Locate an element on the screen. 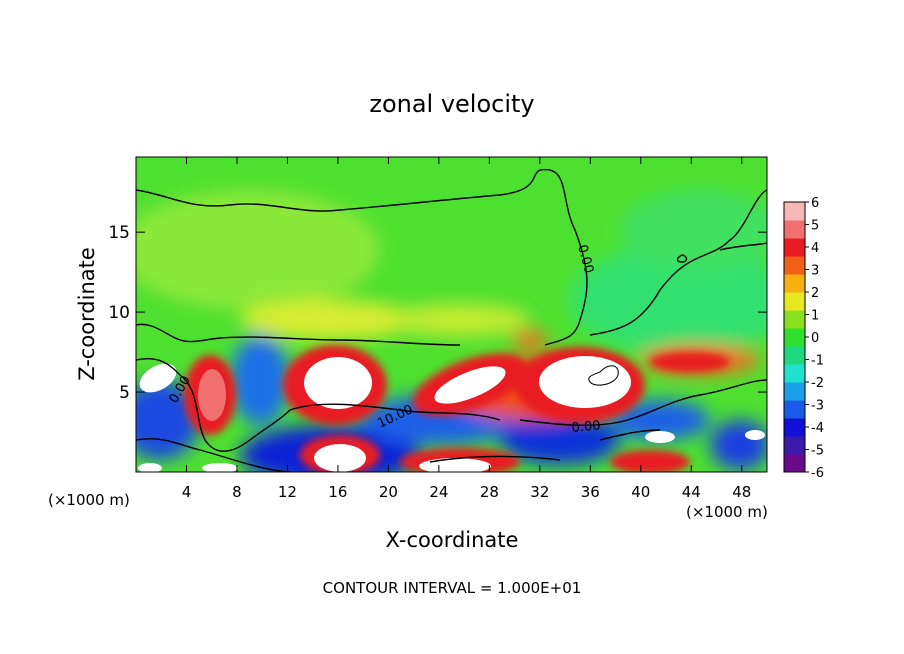 This screenshot has height=654, width=904. x-unit-left: (×1000 m) is located at coordinates (89, 500).